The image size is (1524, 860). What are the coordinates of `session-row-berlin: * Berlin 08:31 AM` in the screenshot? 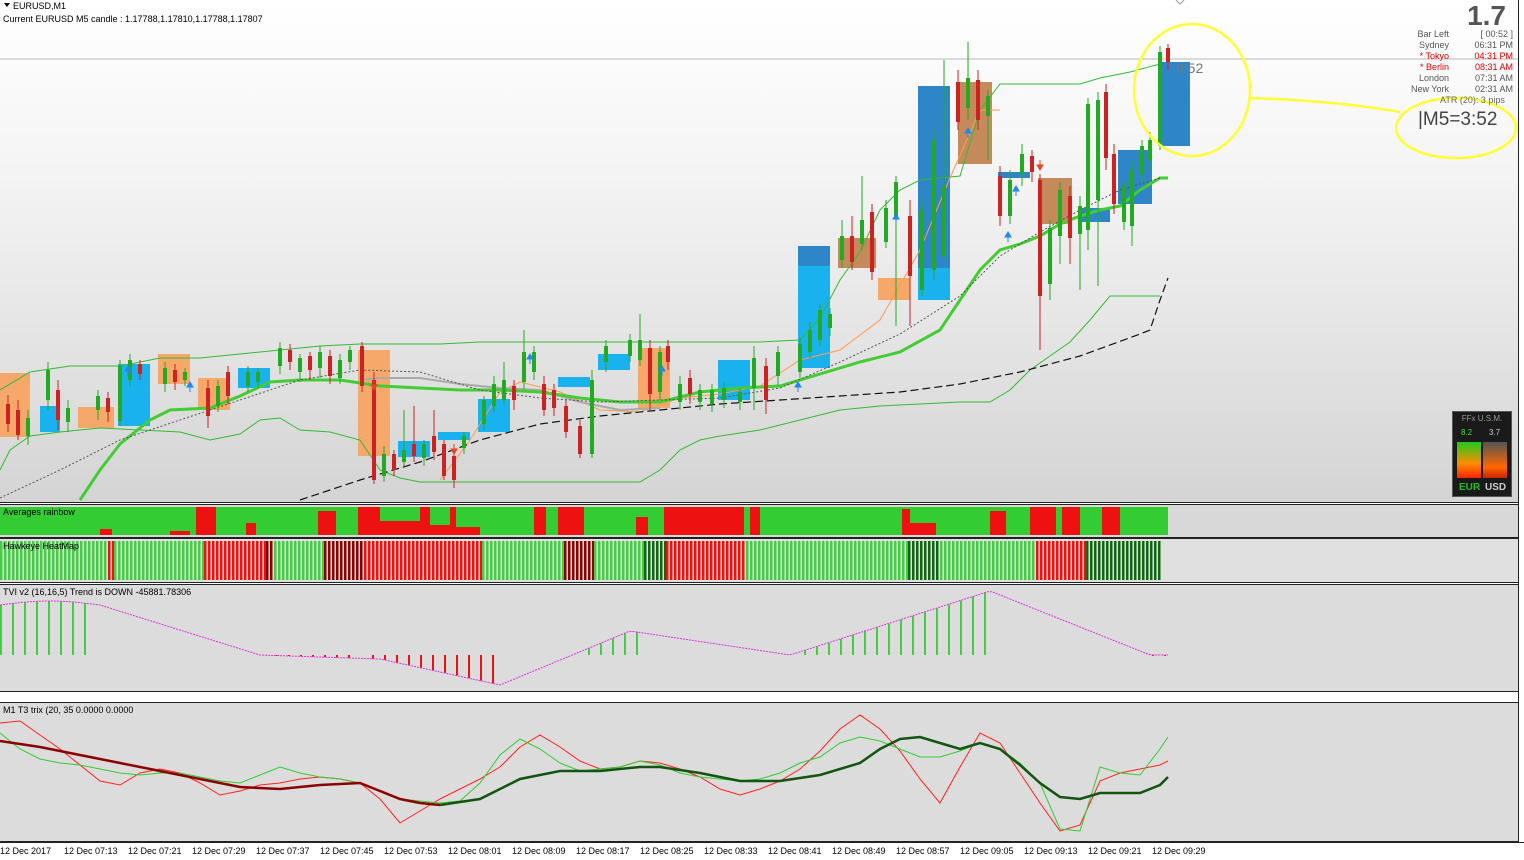 It's located at (1449, 67).